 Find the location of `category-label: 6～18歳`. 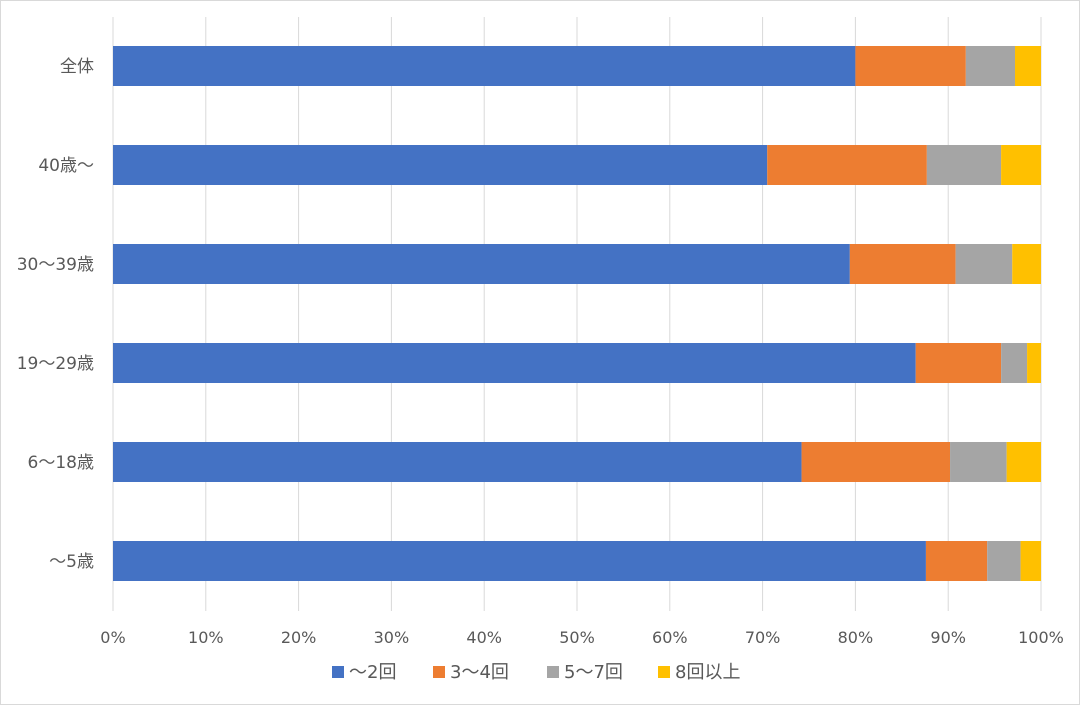

category-label: 6～18歳 is located at coordinates (61, 463).